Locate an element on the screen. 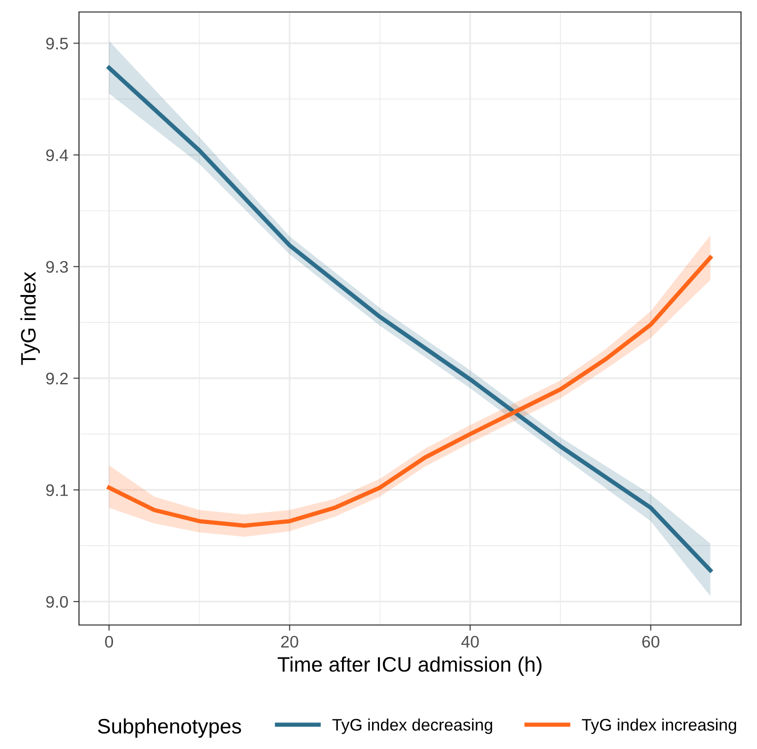 This screenshot has width=757, height=749. x-tick-label: 0 is located at coordinates (109, 642).